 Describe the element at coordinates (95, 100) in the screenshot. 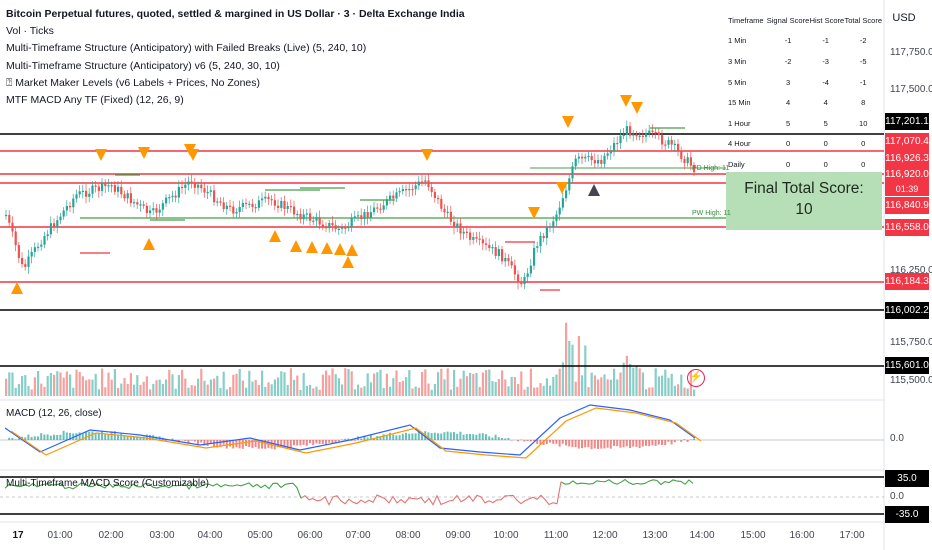

I see `indicator-mtf-macd: MTF MACD Any TF (Fixed) (12, 26, 9)` at that location.